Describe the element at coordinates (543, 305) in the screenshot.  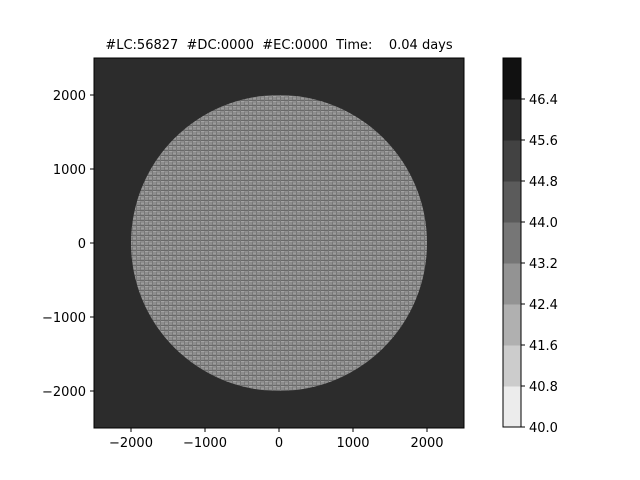
I see `colorbar-tick-label: 42.4` at that location.